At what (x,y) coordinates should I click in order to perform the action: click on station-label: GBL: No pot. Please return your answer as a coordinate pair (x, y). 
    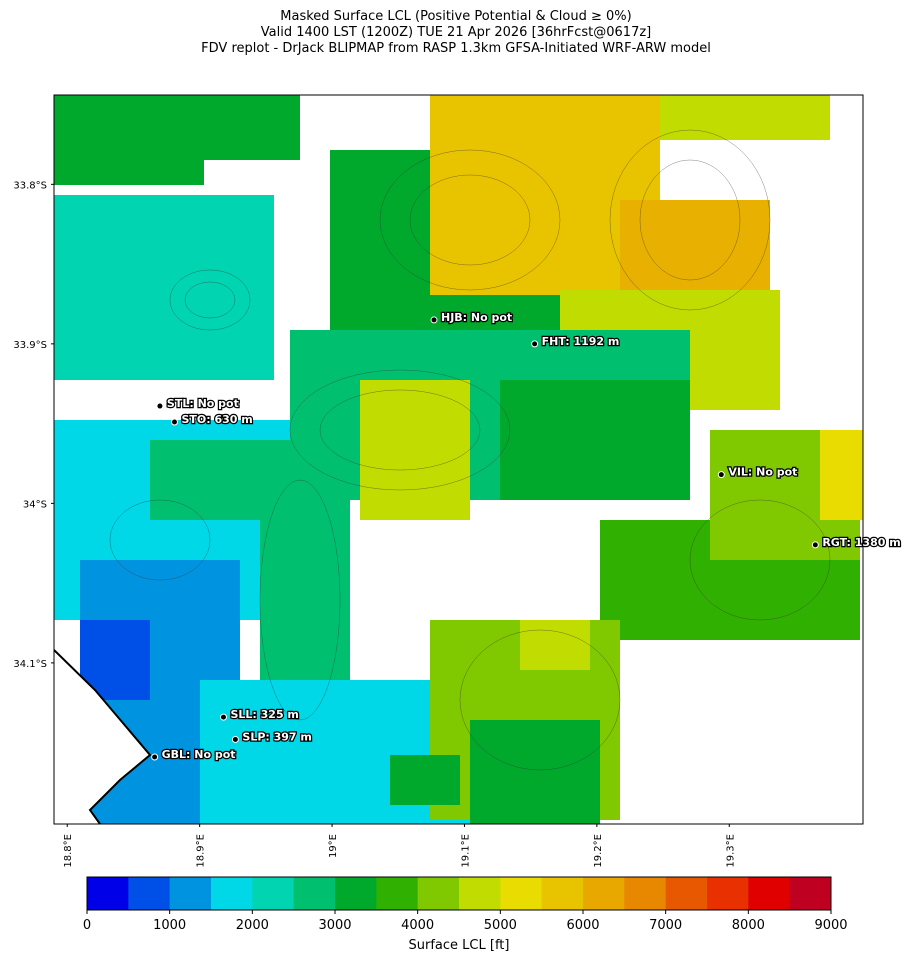
    Looking at the image, I should click on (199, 754).